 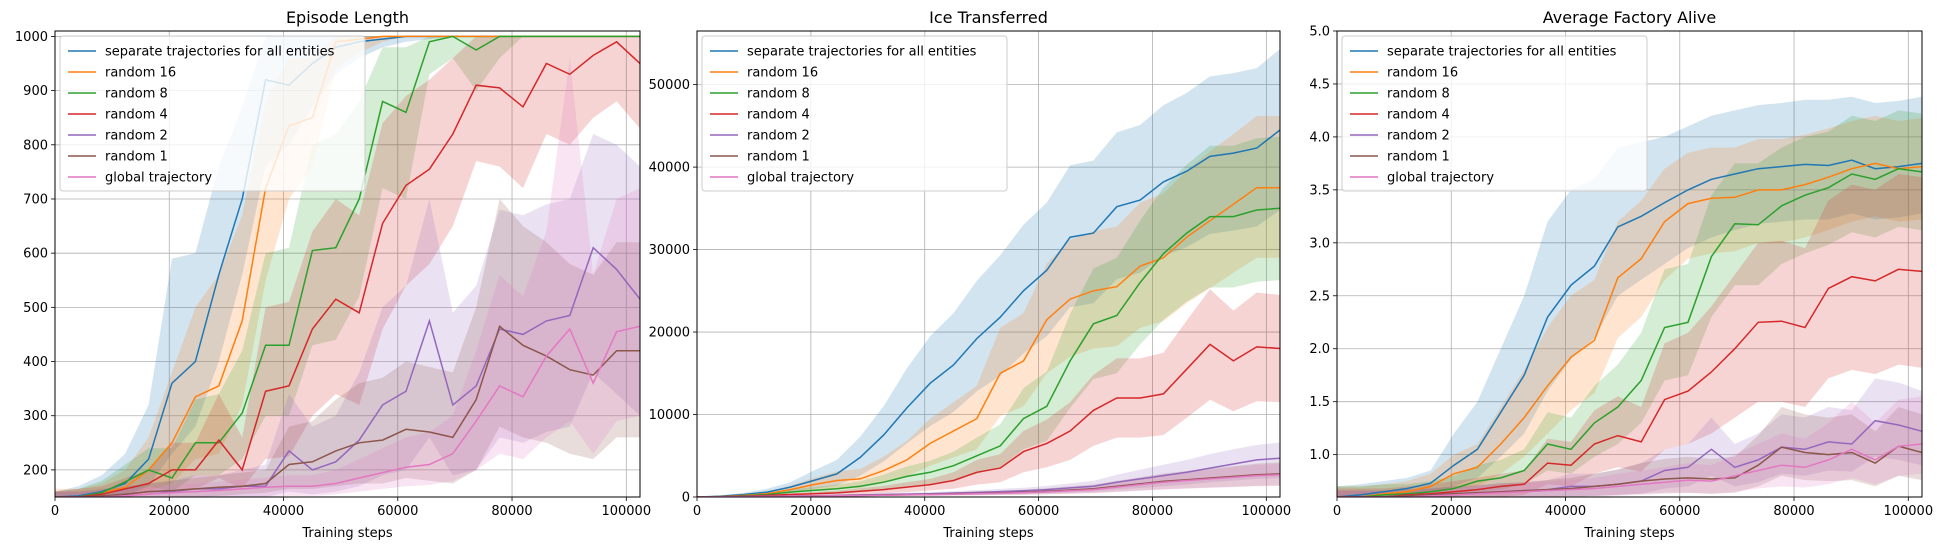 I want to click on chart-title: Ice Transferred, so click(x=988, y=17).